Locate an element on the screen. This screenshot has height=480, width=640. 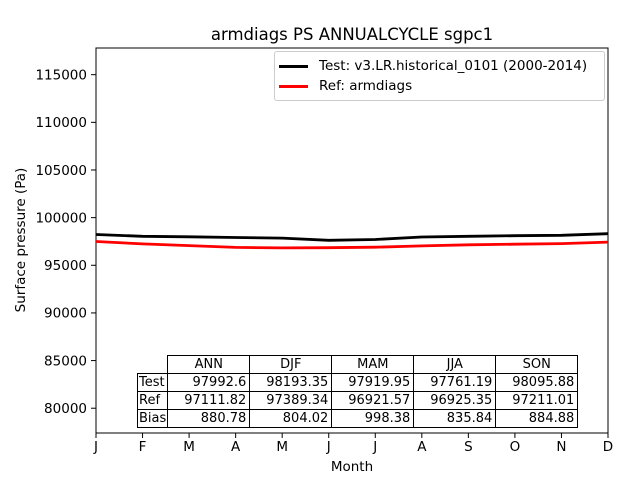
y-tick-label: 110000 is located at coordinates (61, 123).